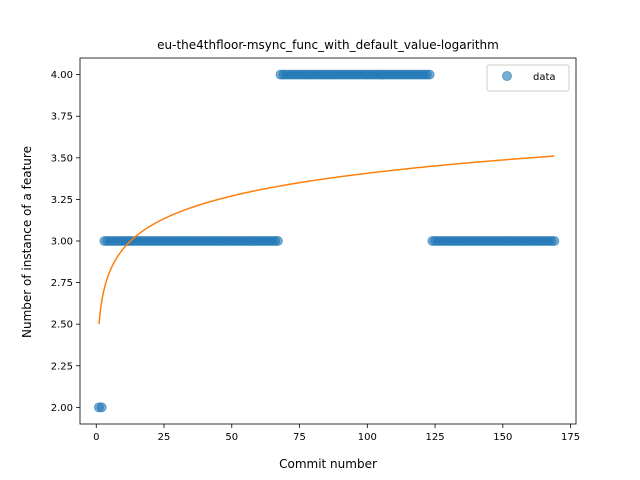 The width and height of the screenshot is (640, 480). Describe the element at coordinates (502, 437) in the screenshot. I see `x-tick-label: 150` at that location.